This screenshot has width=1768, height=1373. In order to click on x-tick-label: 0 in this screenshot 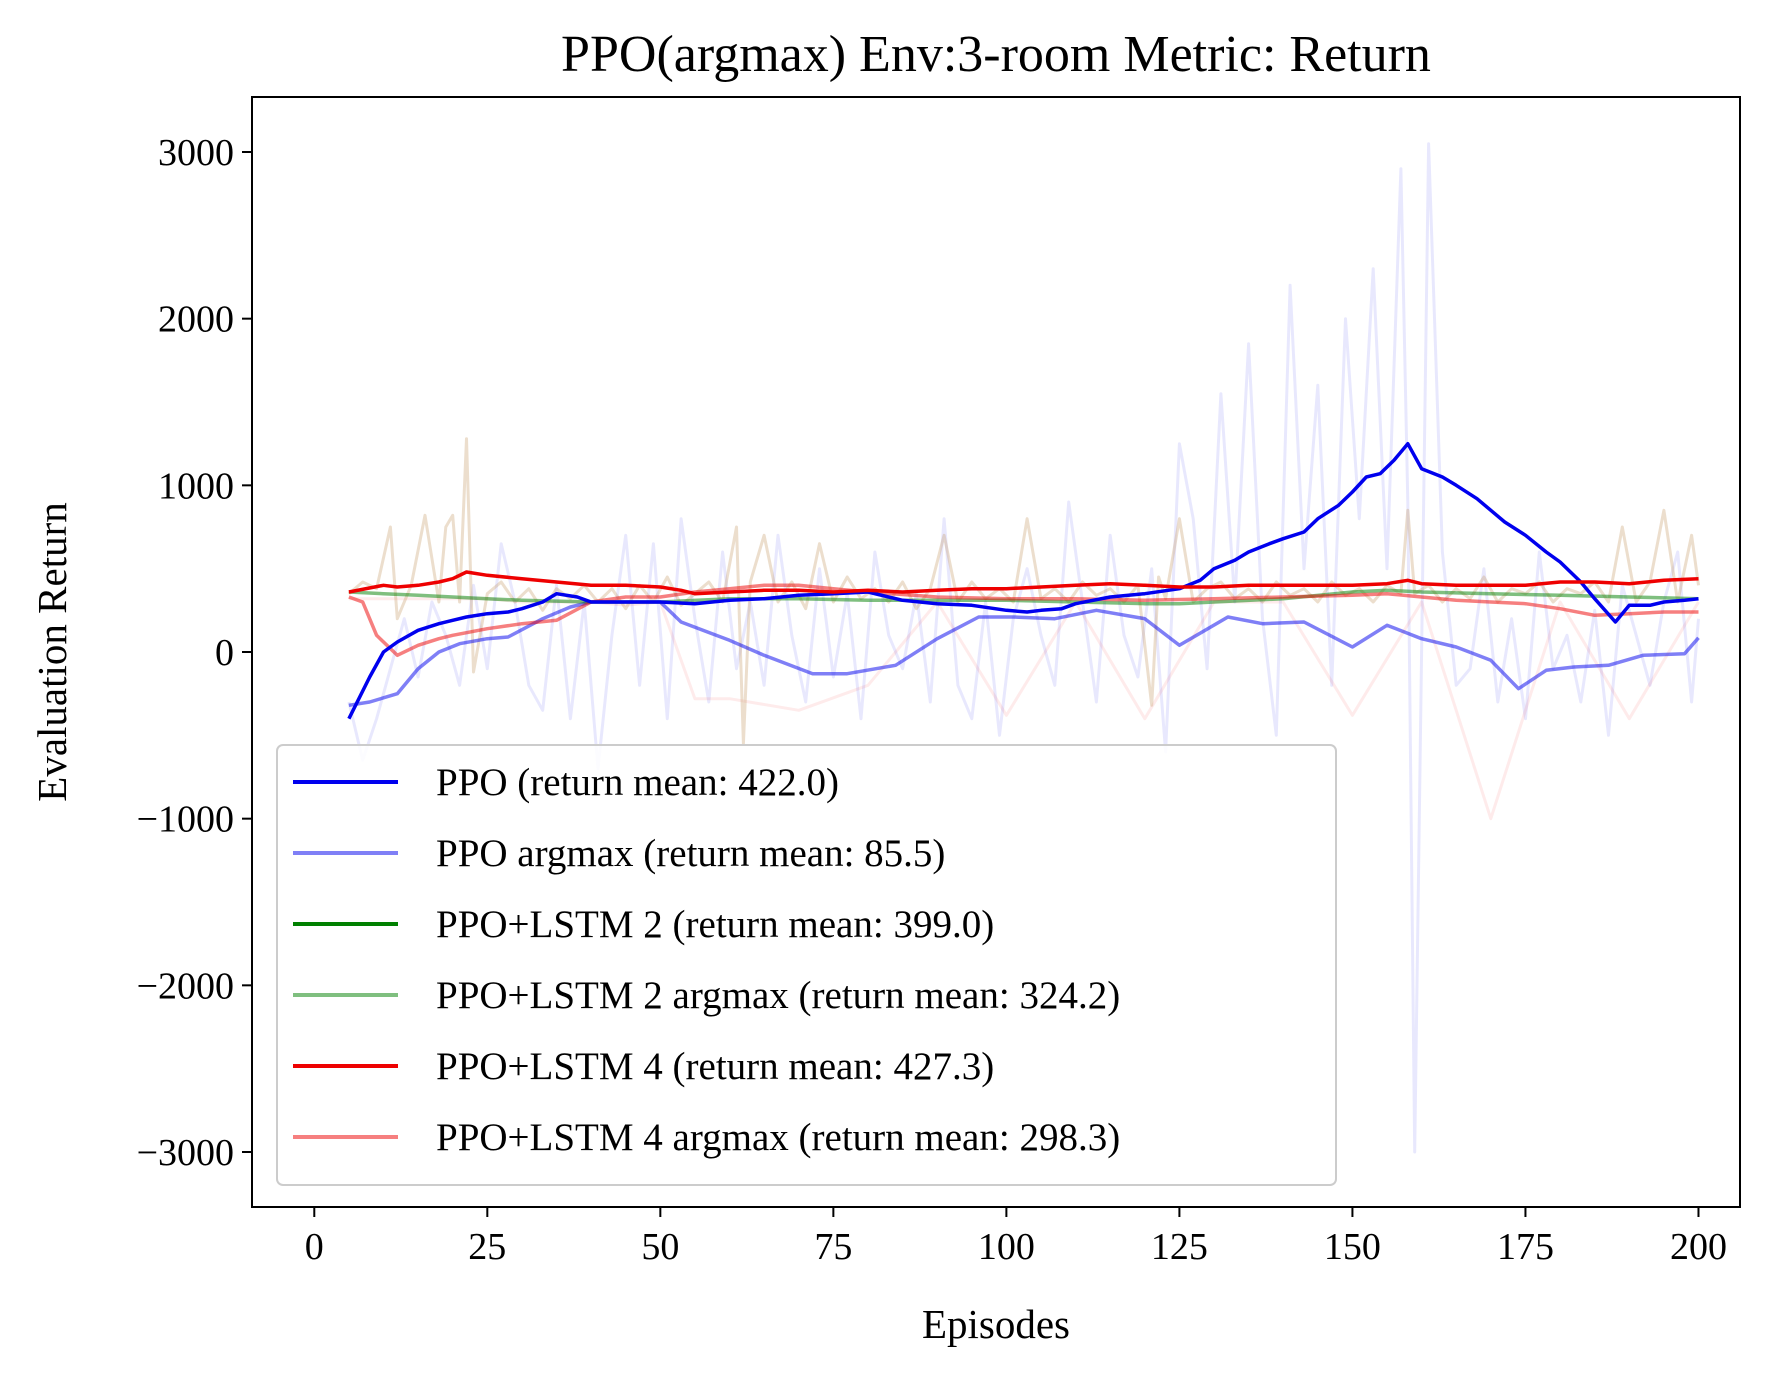, I will do `click(314, 1247)`.